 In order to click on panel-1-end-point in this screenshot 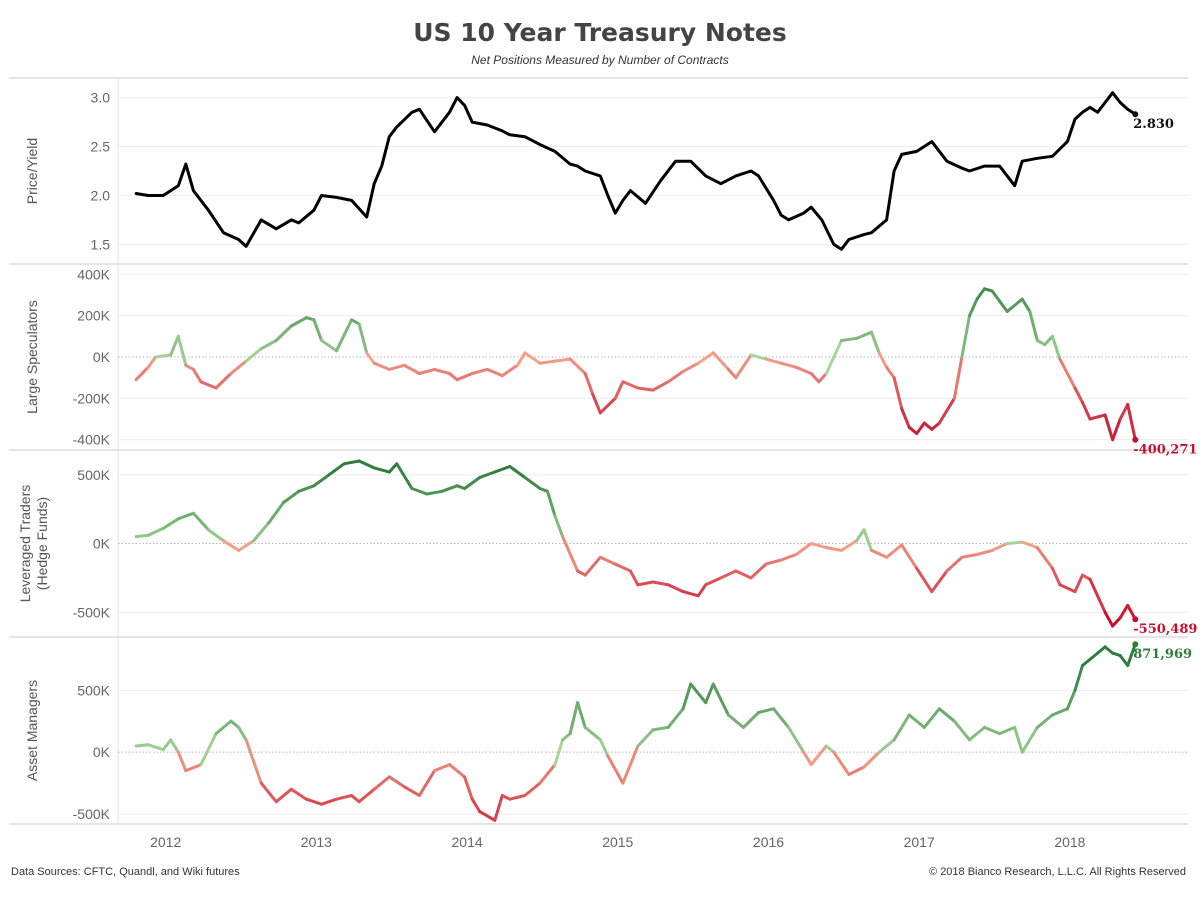, I will do `click(1135, 439)`.